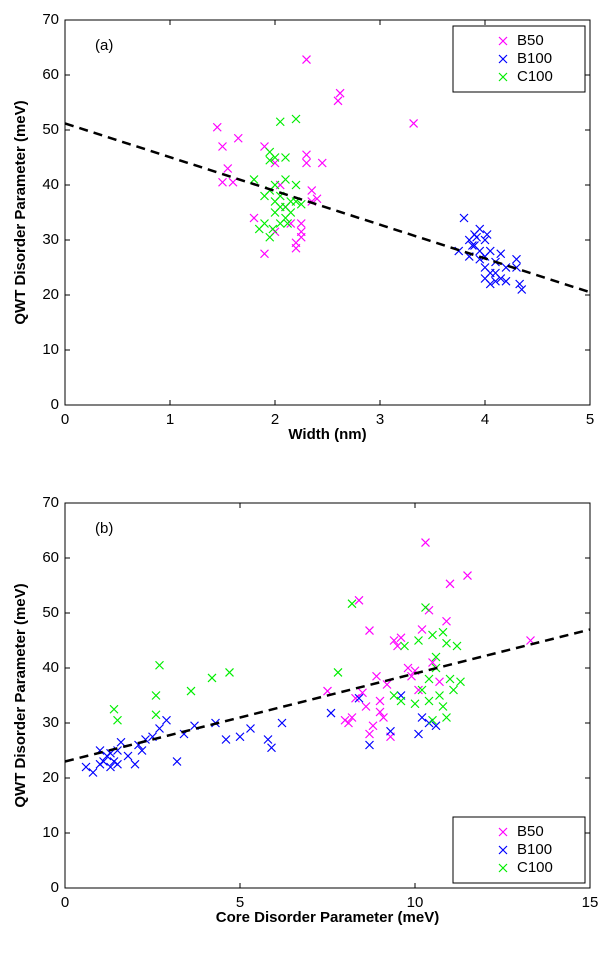 The width and height of the screenshot is (600, 963). What do you see at coordinates (50, 349) in the screenshot?
I see `y-tick-label: 10` at bounding box center [50, 349].